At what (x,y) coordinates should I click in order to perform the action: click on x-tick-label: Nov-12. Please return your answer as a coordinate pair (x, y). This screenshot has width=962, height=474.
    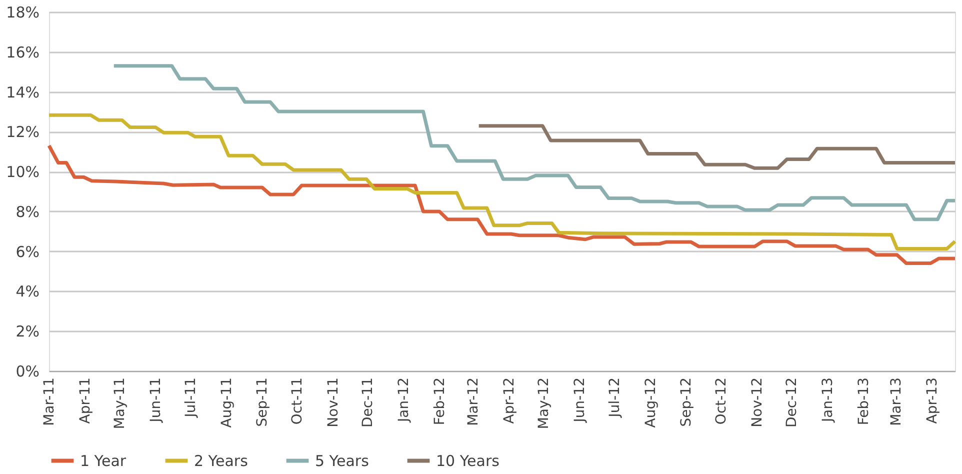
    Looking at the image, I should click on (757, 403).